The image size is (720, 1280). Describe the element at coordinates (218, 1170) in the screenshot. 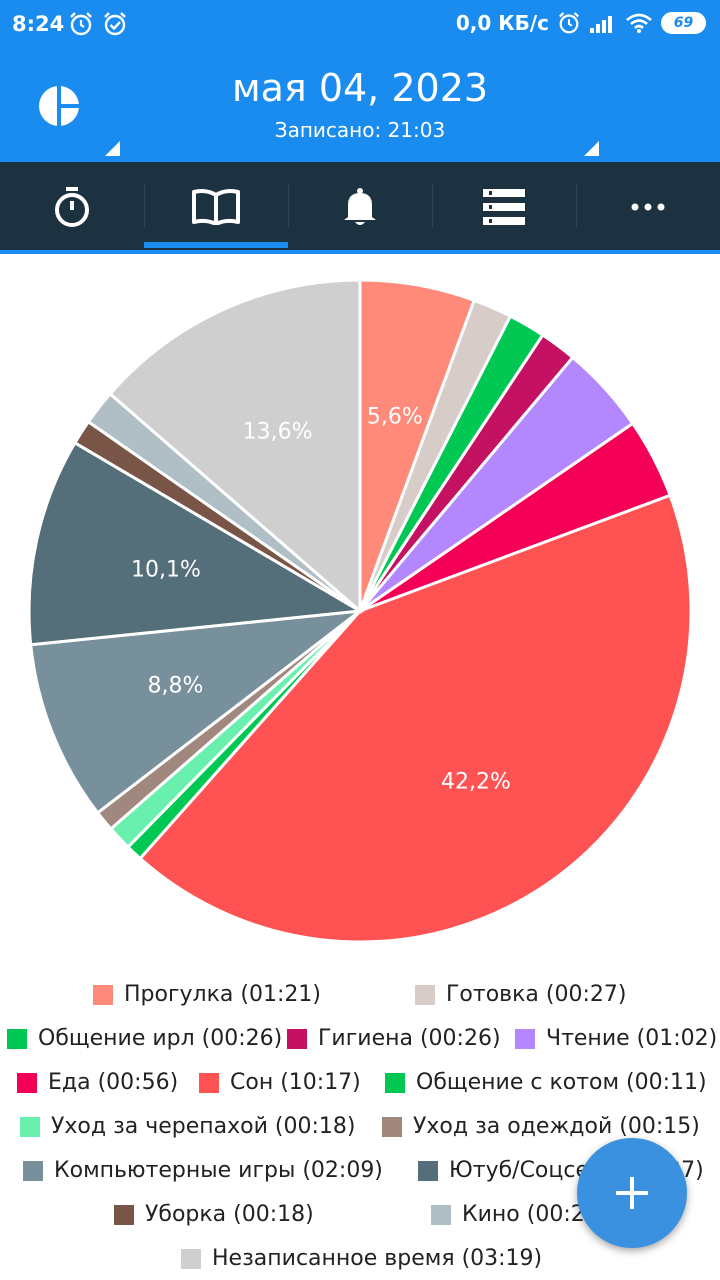

I see `legend-label: Компьютерные игры (02:09)` at that location.